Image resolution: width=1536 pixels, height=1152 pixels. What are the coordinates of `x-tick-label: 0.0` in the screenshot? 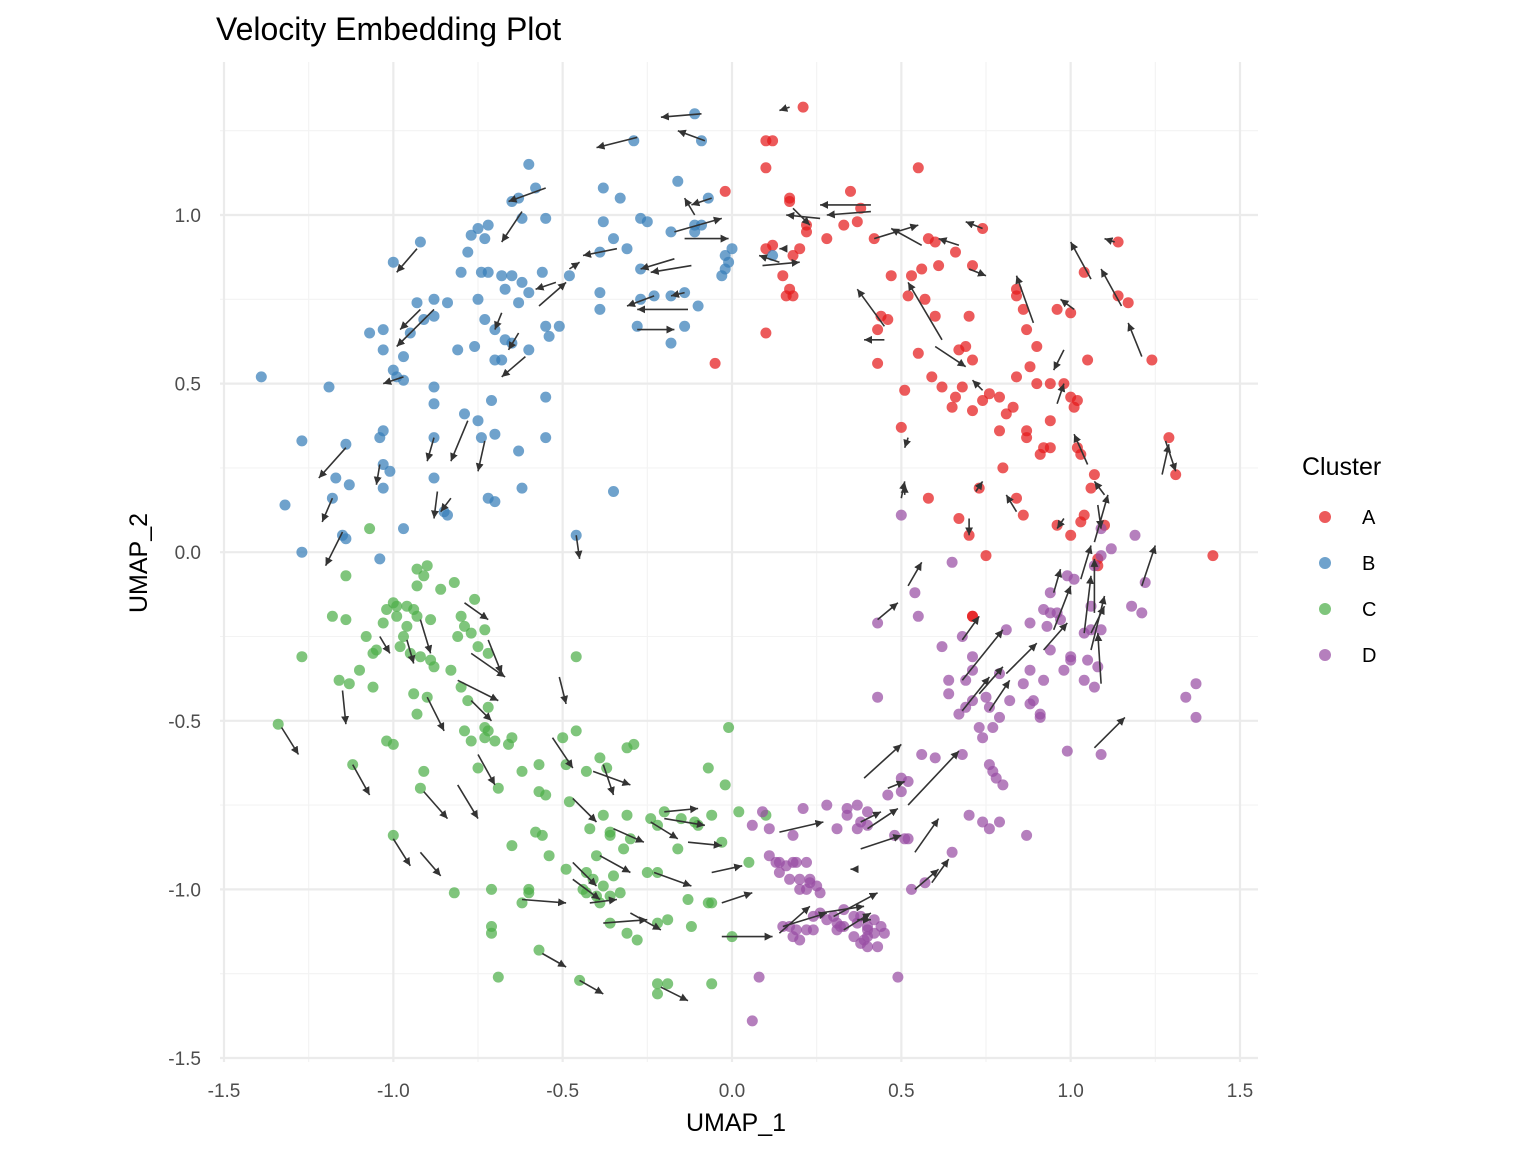 It's located at (732, 1091).